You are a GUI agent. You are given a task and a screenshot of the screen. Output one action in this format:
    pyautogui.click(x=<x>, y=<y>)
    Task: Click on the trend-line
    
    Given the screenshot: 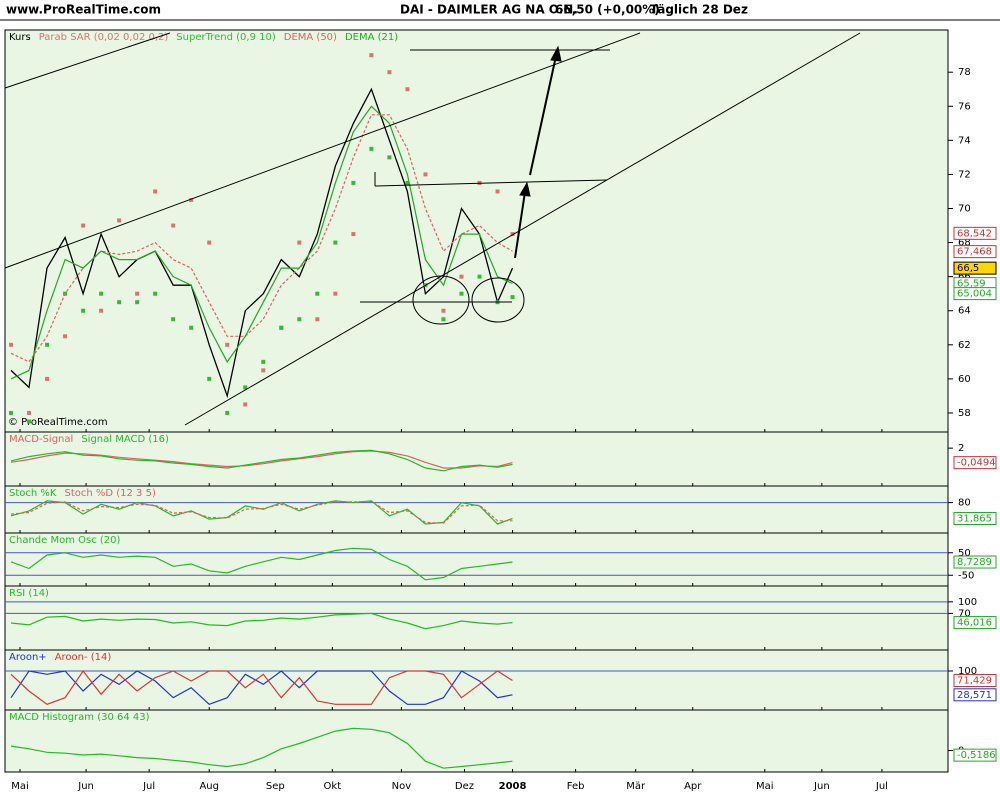 What is the action you would take?
    pyautogui.click(x=87, y=60)
    